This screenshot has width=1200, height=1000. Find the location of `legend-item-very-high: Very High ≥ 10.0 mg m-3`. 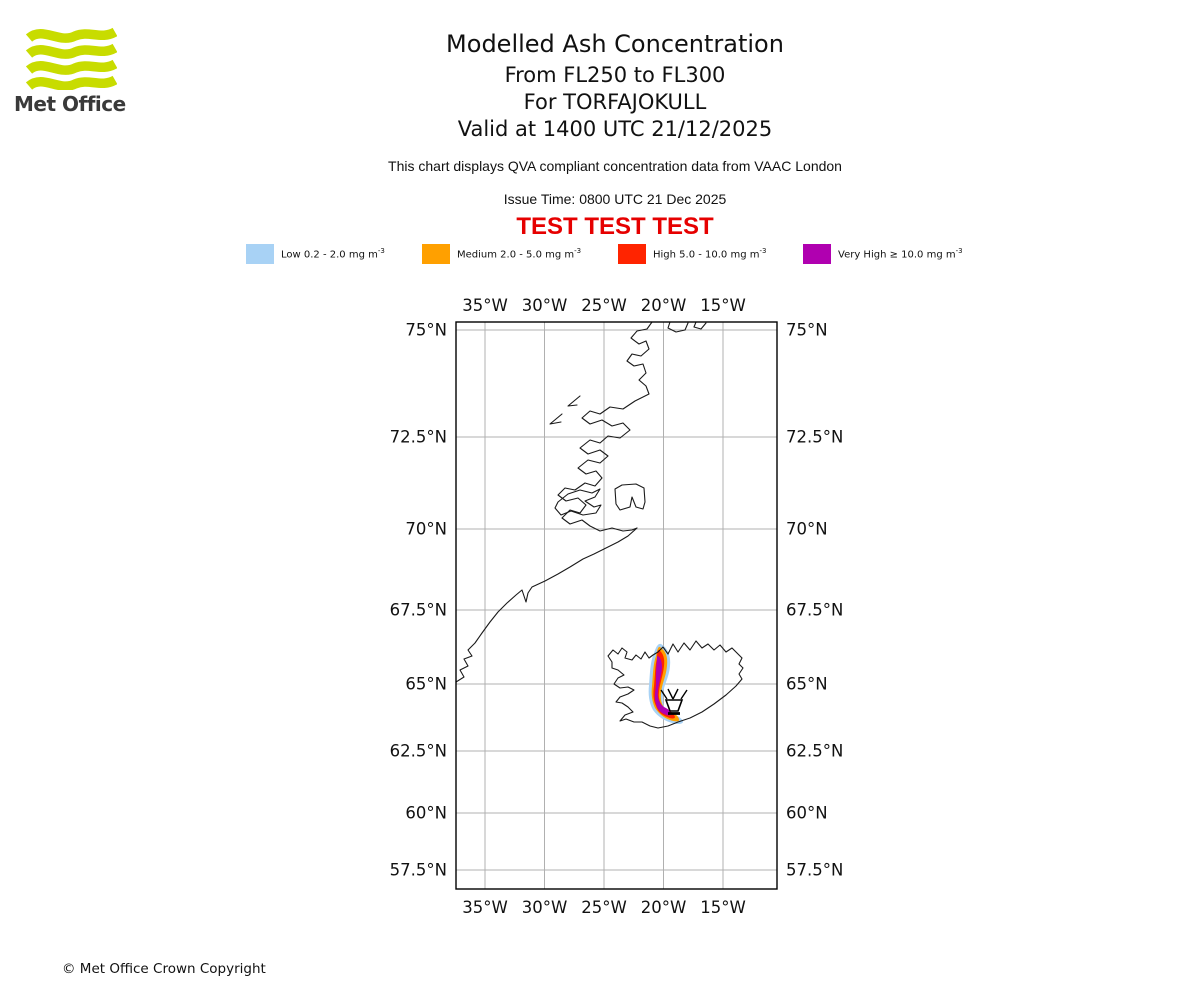

legend-item-very-high: Very High ≥ 10.0 mg m-3 is located at coordinates (883, 254).